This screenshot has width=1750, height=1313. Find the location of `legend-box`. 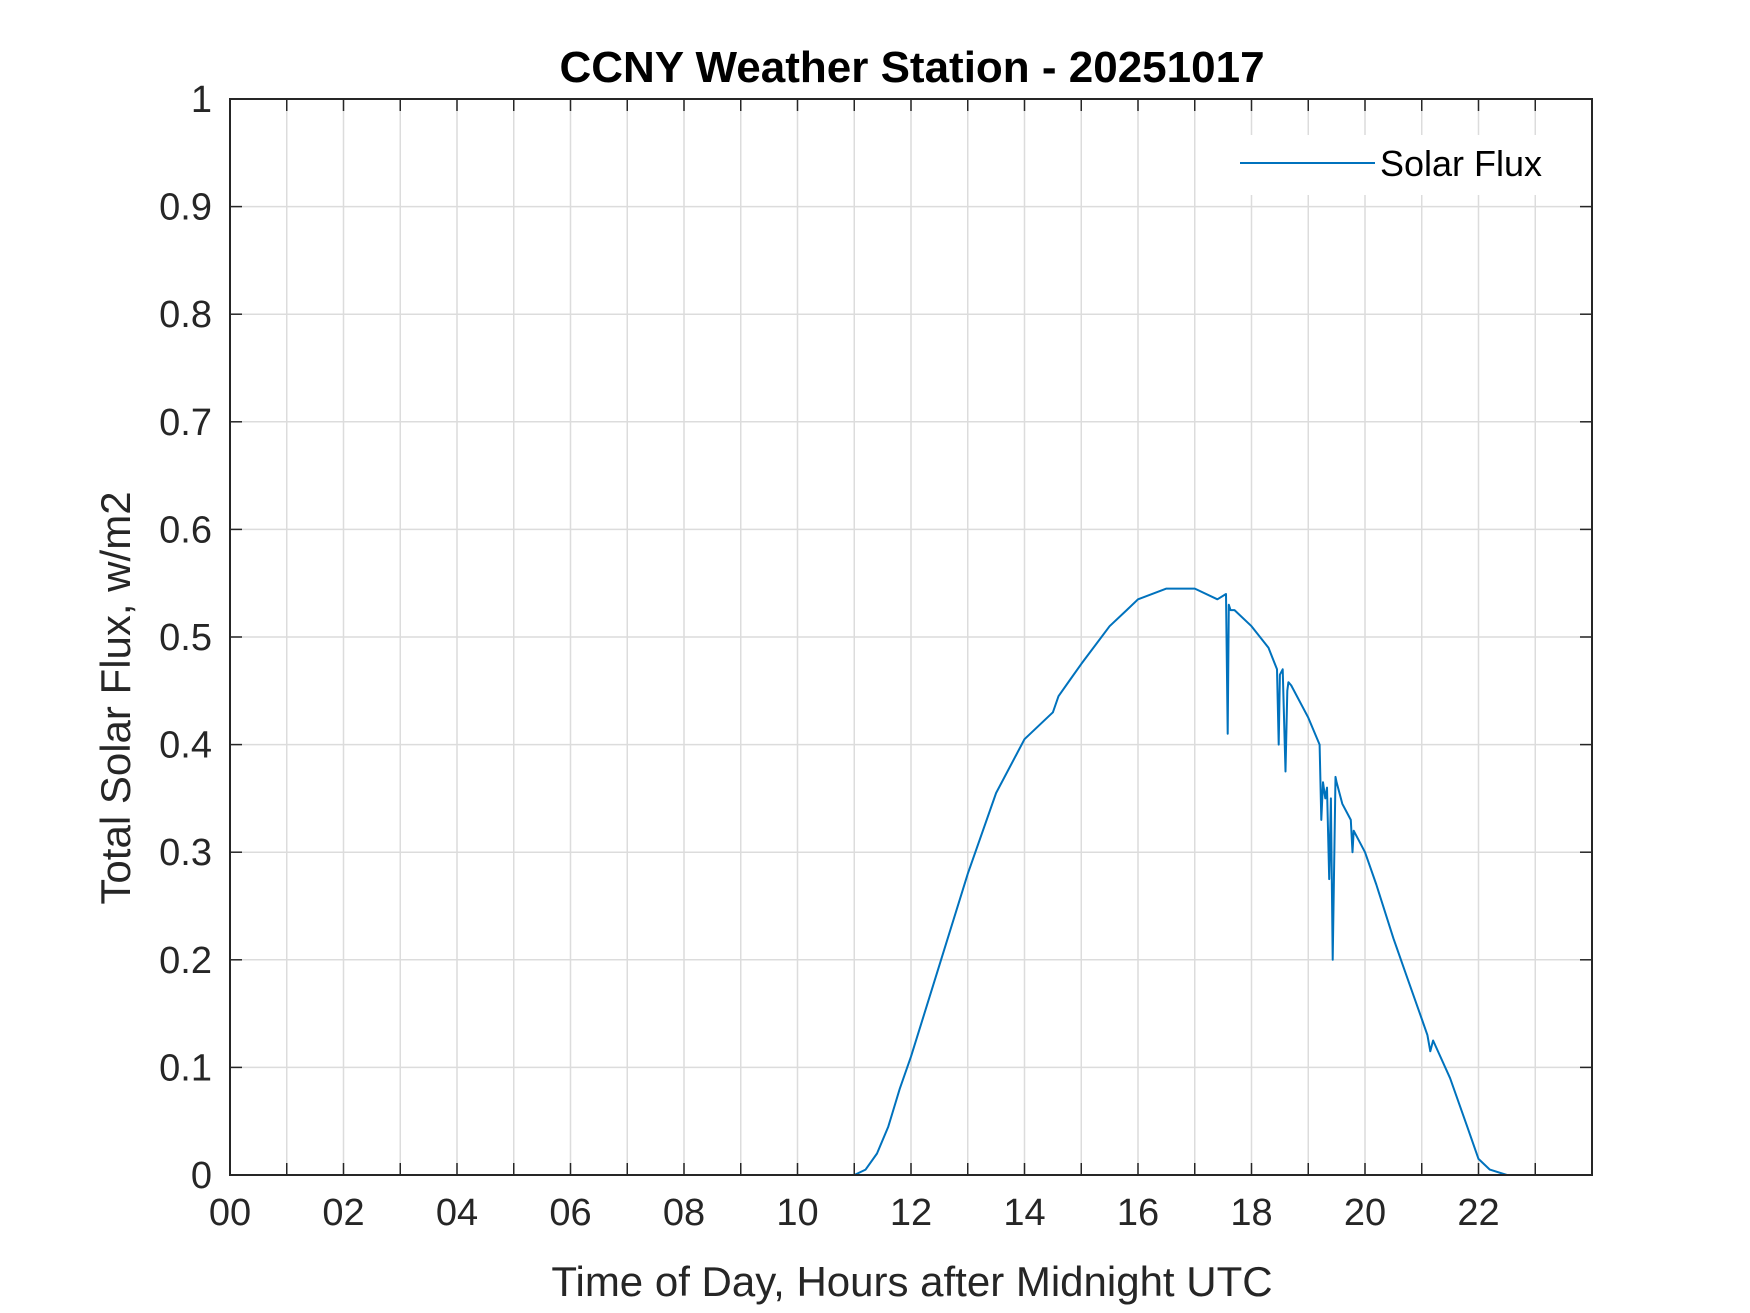

legend-box is located at coordinates (1397, 165).